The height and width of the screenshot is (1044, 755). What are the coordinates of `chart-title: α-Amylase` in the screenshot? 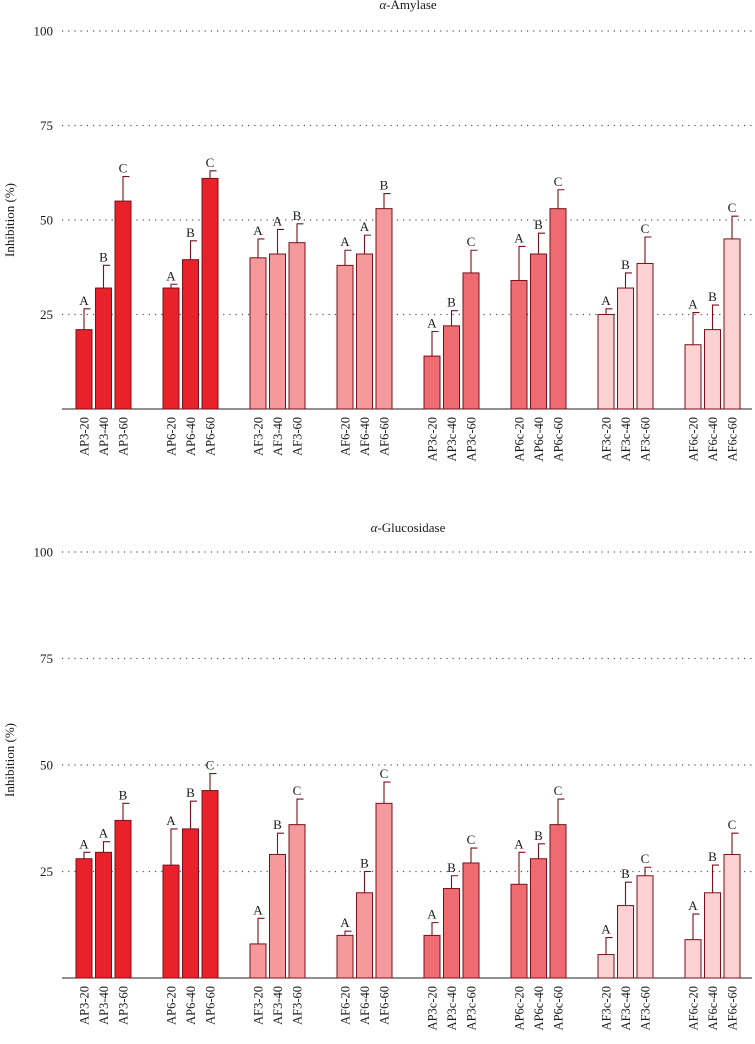 It's located at (408, 6).